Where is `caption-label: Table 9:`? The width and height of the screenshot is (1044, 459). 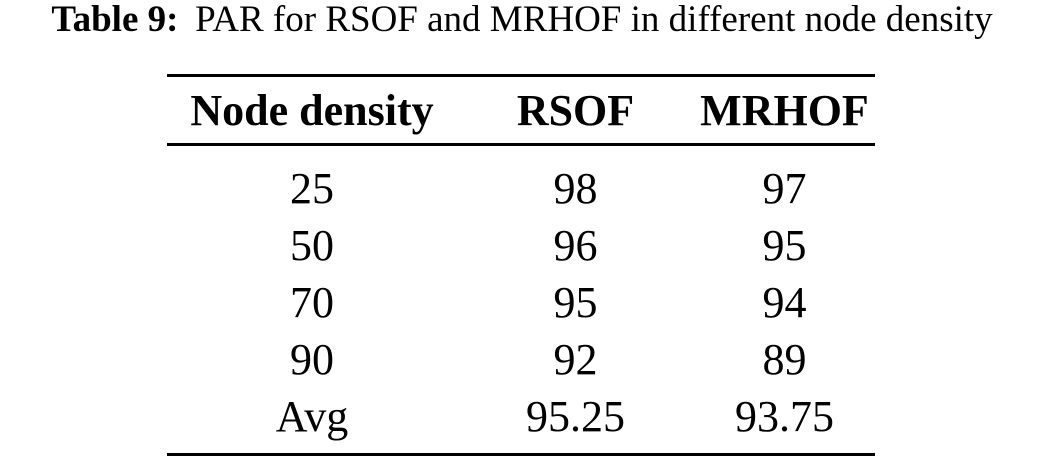 caption-label: Table 9: is located at coordinates (115, 20).